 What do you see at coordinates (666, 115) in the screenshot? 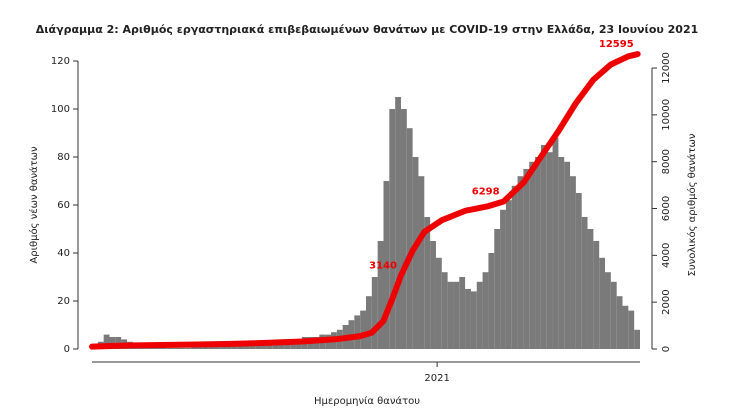
I see `y2-tick-label: 10000` at bounding box center [666, 115].